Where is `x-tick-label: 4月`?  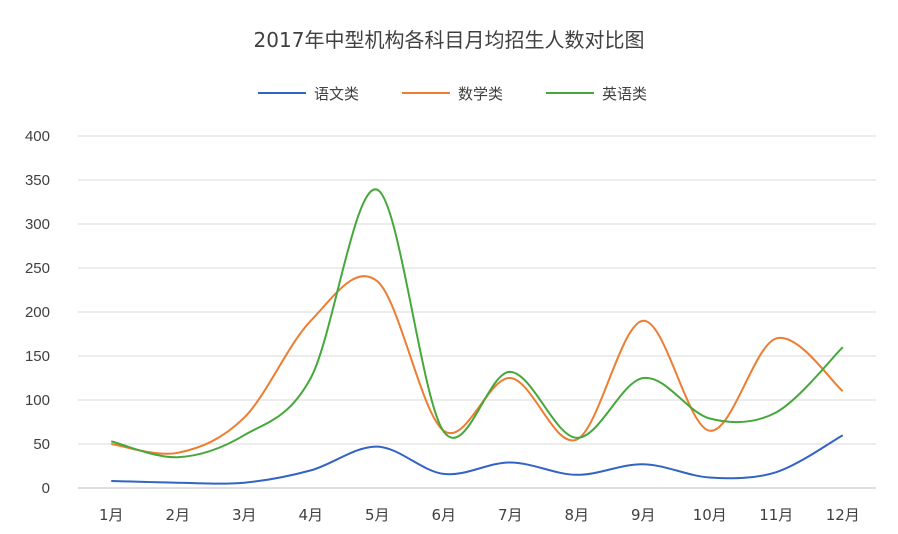 x-tick-label: 4月 is located at coordinates (310, 515).